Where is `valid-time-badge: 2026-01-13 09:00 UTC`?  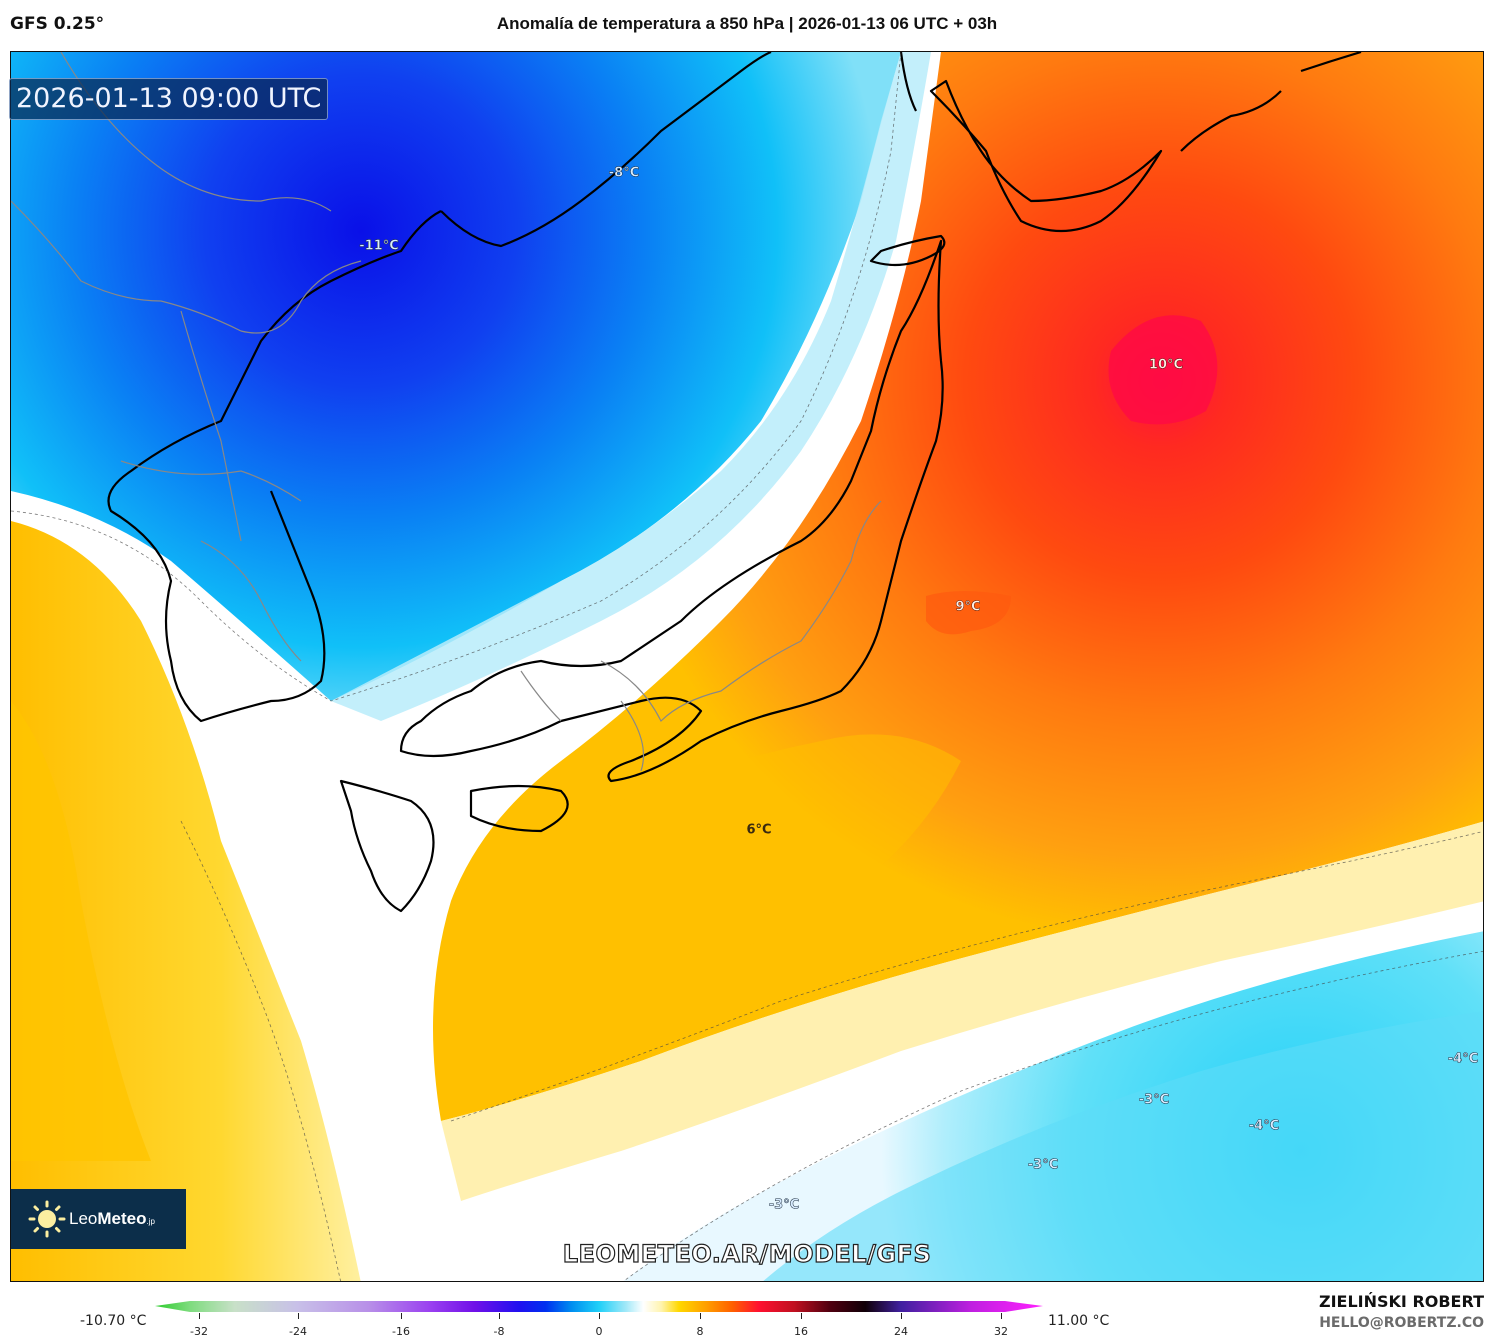 valid-time-badge: 2026-01-13 09:00 UTC is located at coordinates (169, 99).